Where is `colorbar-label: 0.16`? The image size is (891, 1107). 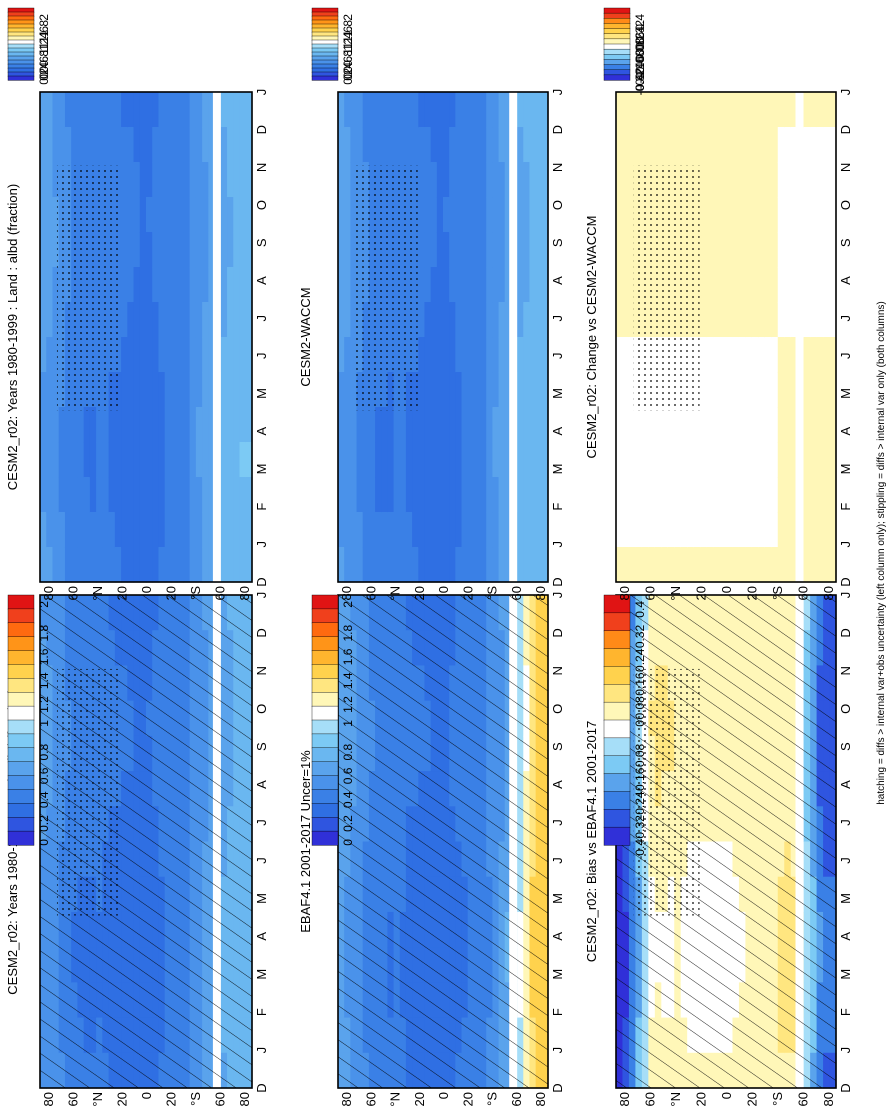 colorbar-label: 0.16 is located at coordinates (640, 44).